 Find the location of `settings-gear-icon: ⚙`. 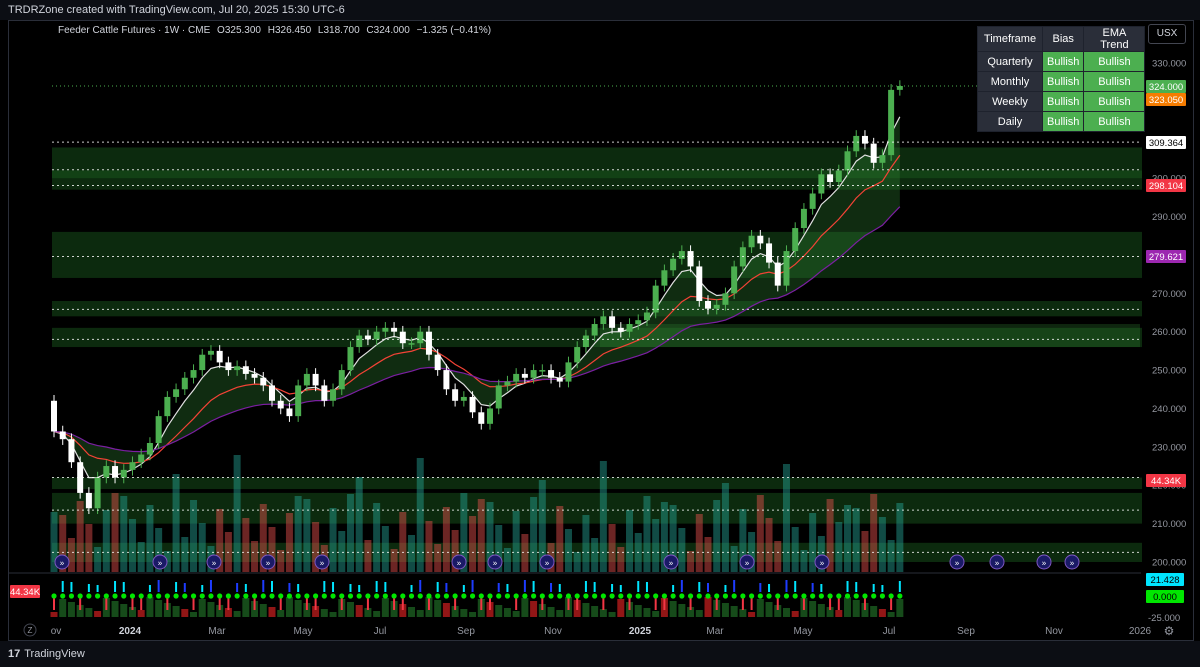

settings-gear-icon: ⚙ is located at coordinates (1169, 631).